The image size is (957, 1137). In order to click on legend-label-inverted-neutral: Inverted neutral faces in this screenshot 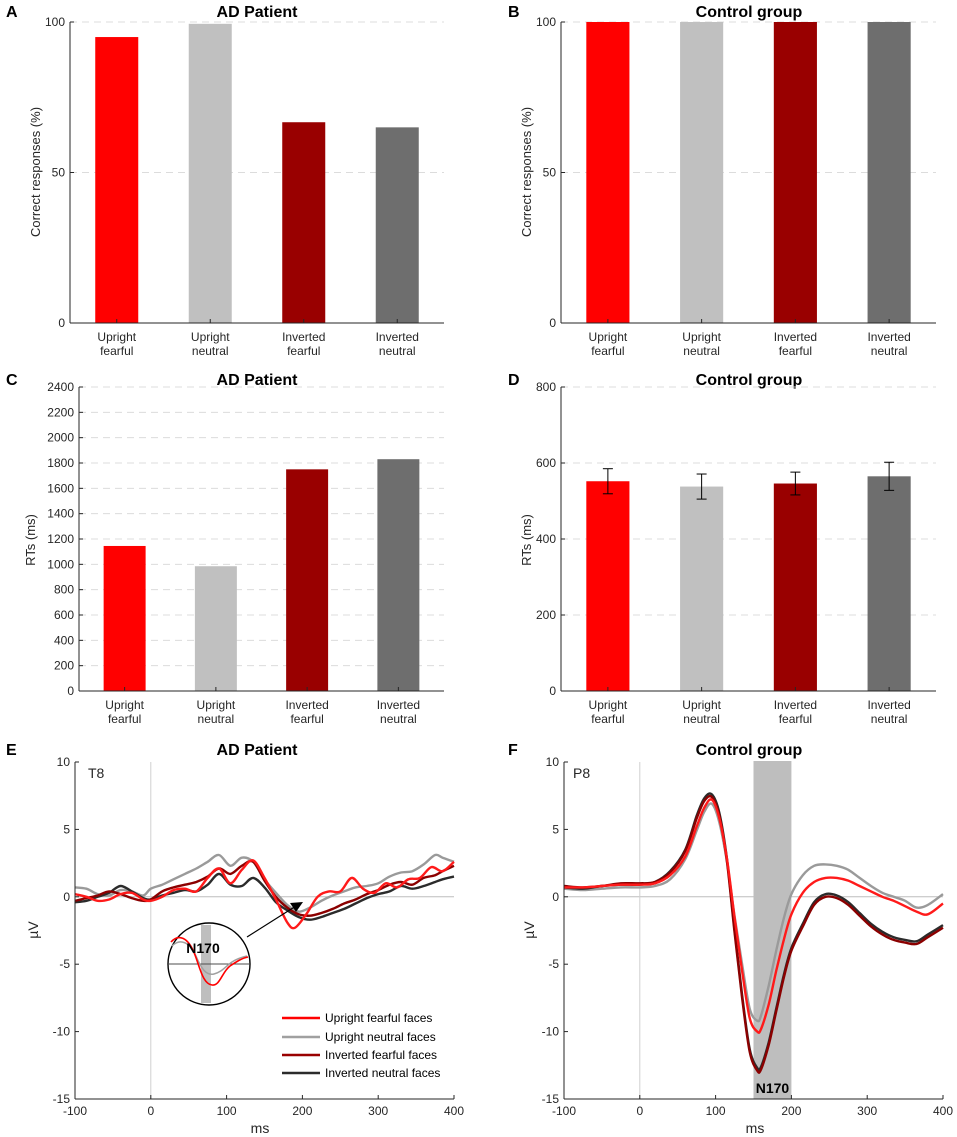, I will do `click(382, 1073)`.